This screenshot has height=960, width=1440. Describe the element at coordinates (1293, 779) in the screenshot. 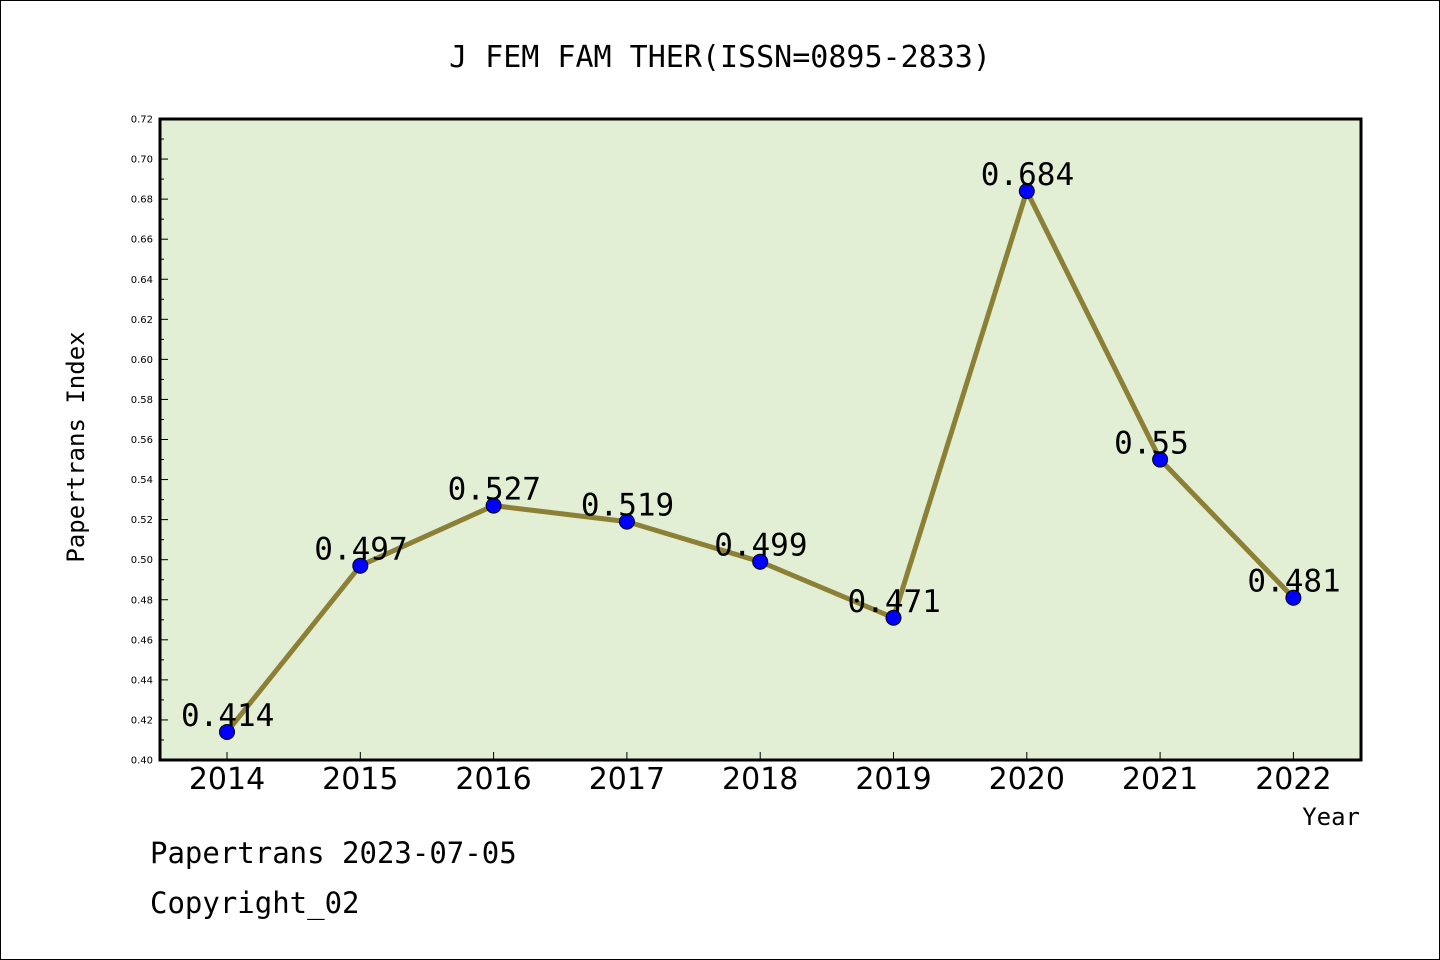

I see `x-tick-label: 2022` at that location.